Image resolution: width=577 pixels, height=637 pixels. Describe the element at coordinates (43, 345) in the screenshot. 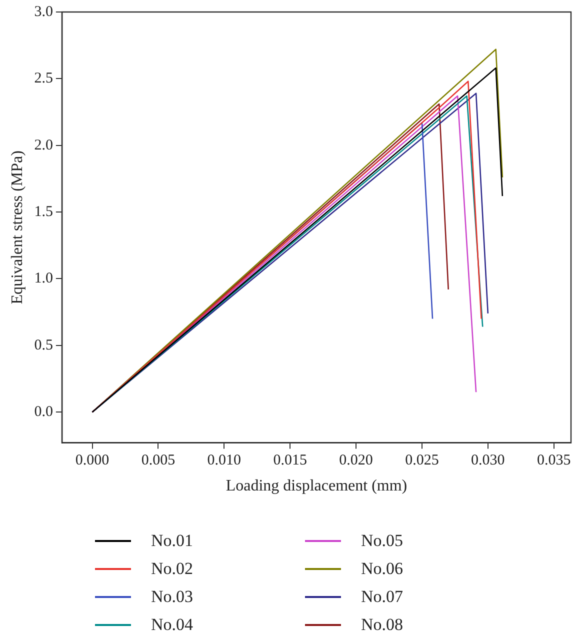

I see `y-tick-label: 0.5` at that location.